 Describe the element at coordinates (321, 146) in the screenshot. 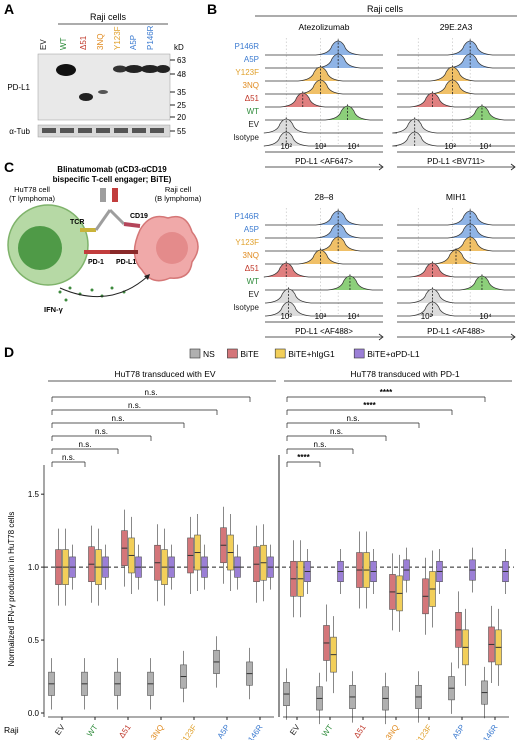

I see `flow-tick-label: 10³` at that location.